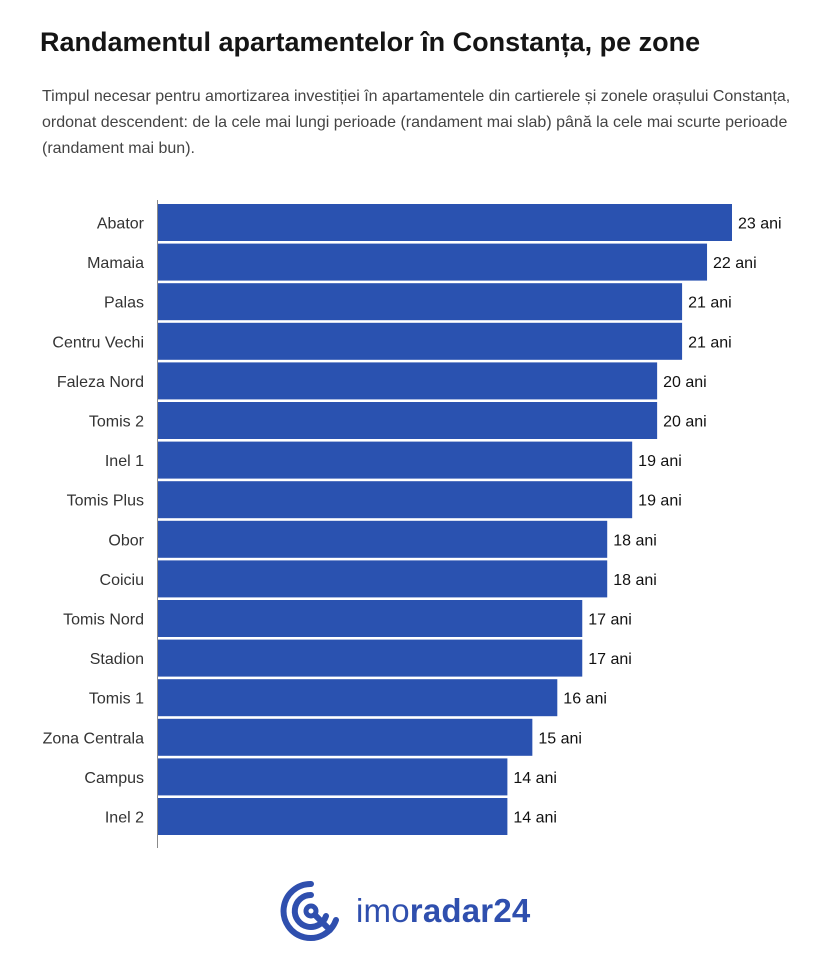  I want to click on logo-wordmark: imoradar24, so click(443, 911).